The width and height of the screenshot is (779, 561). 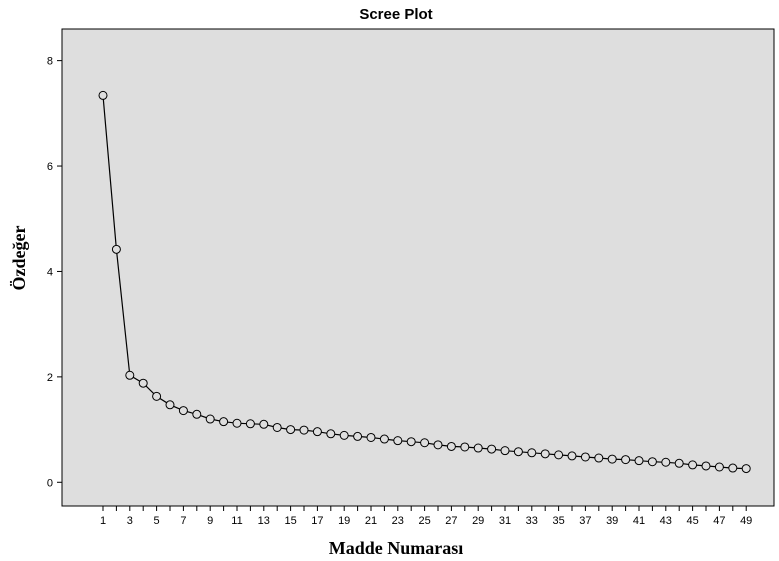 I want to click on x-tick-label: 1, so click(x=103, y=521).